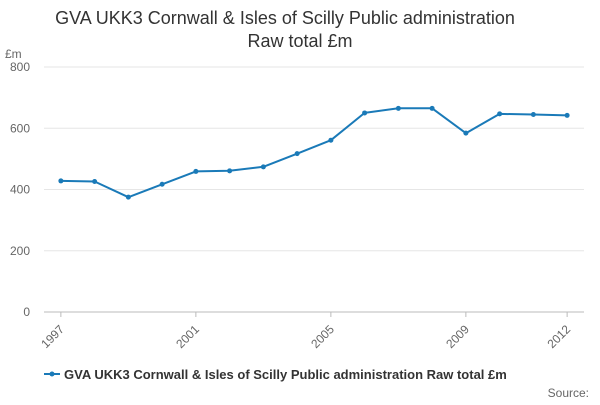 The height and width of the screenshot is (405, 600). I want to click on y-tick-label: 800, so click(20, 67).